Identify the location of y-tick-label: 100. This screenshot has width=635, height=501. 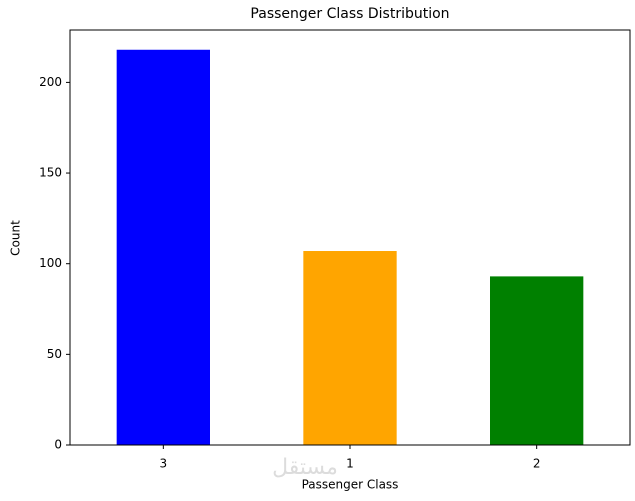
(50, 263).